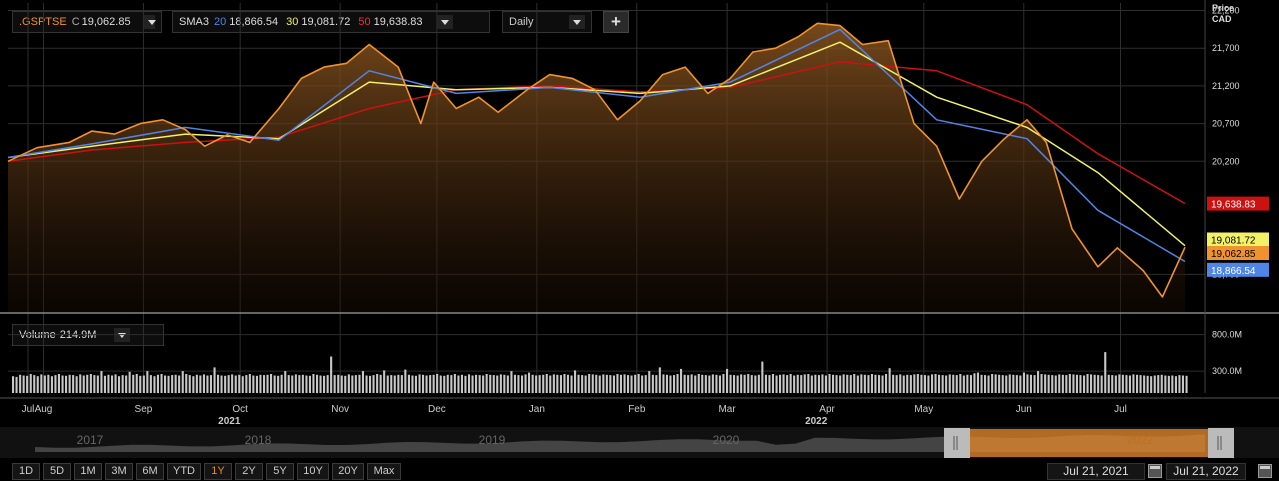 This screenshot has height=481, width=1279. Describe the element at coordinates (1096, 471) in the screenshot. I see `date-from-field: Jul 21, 2021` at that location.